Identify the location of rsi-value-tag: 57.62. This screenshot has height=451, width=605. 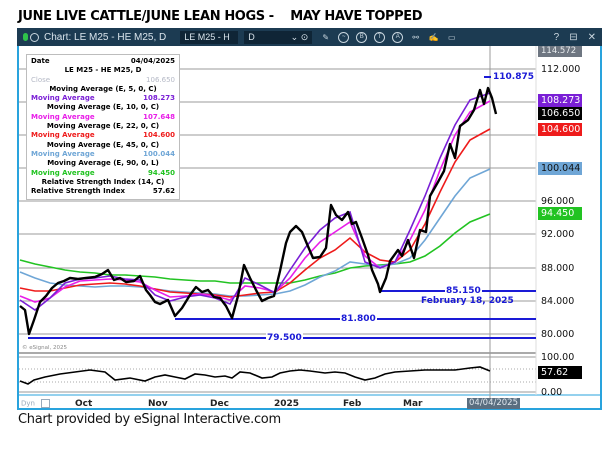
(560, 372).